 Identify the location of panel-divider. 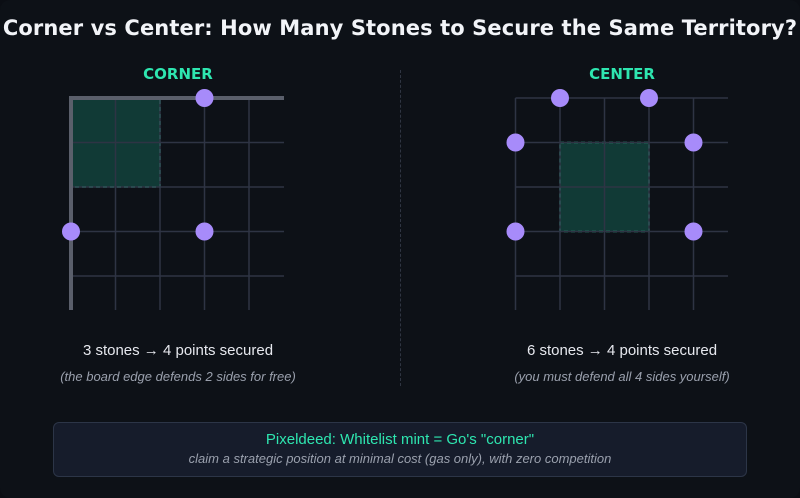
(400, 228).